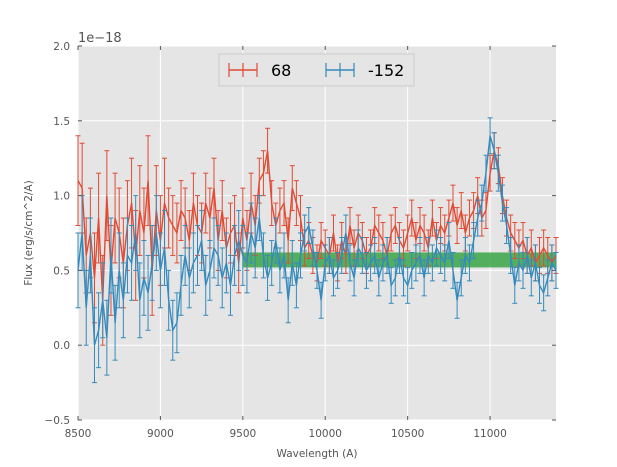  Describe the element at coordinates (61, 271) in the screenshot. I see `y-tick-label: 0.5` at that location.